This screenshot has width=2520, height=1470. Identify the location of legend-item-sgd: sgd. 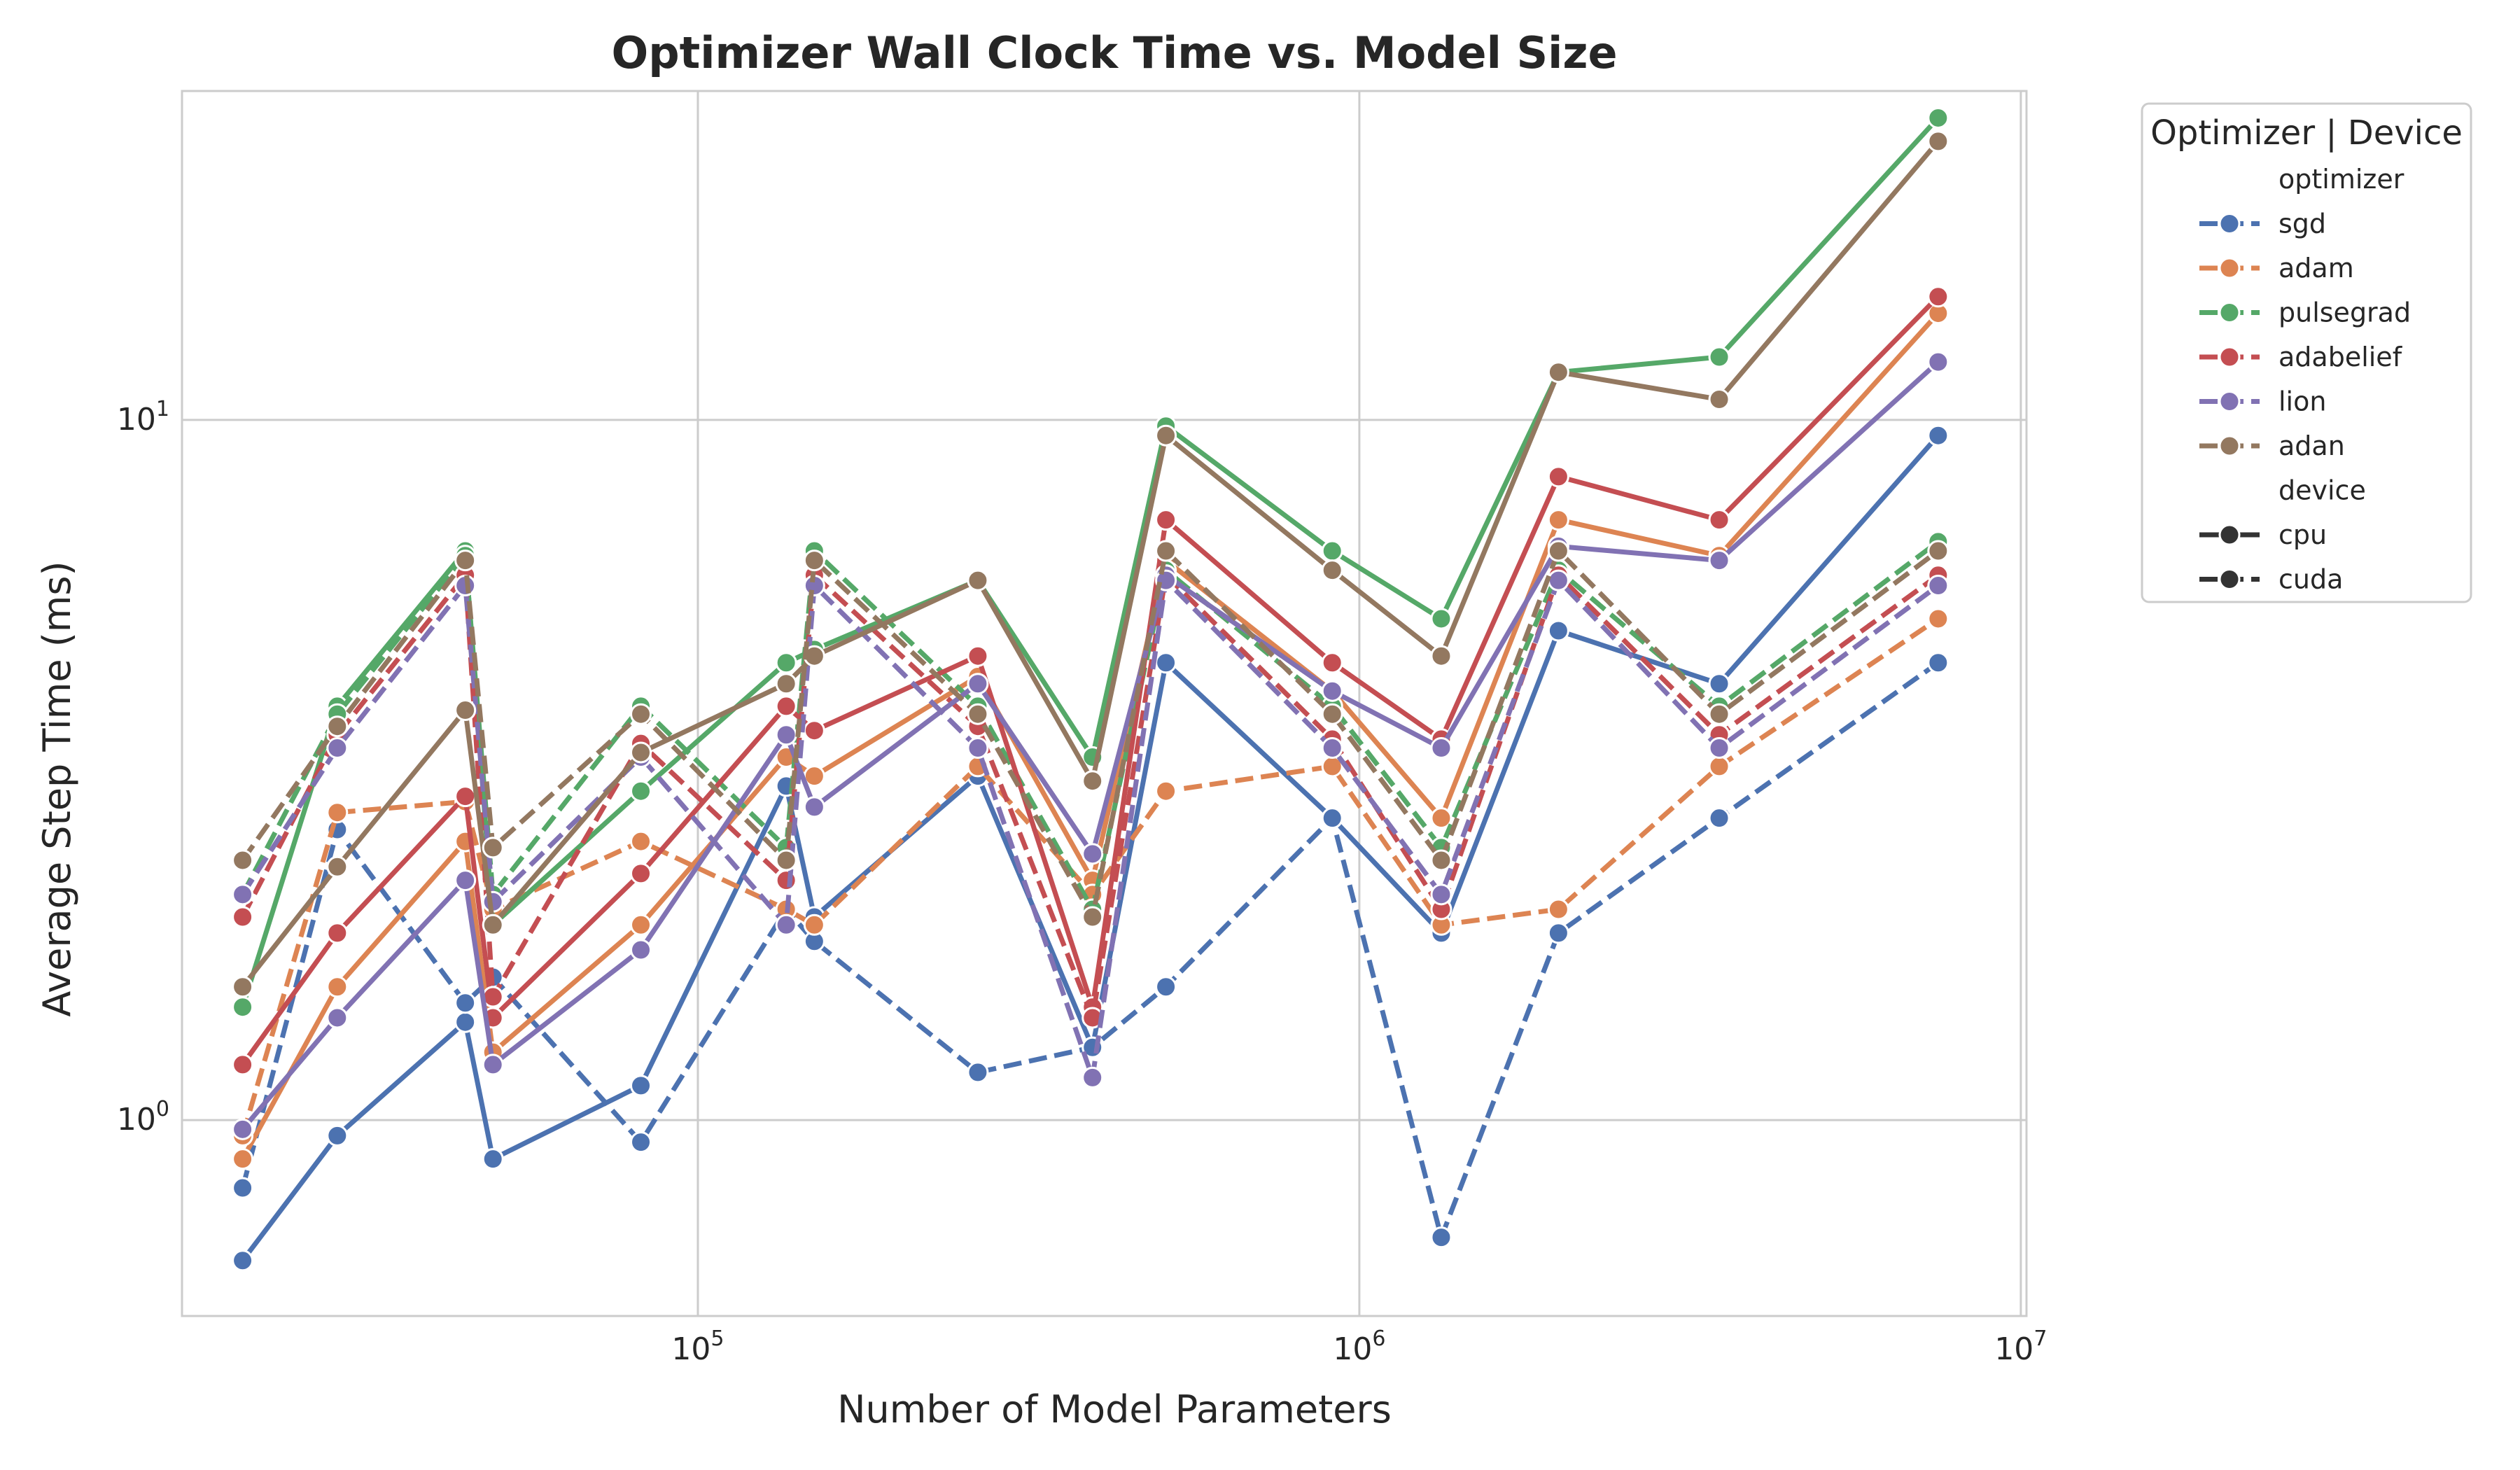
(2302, 224).